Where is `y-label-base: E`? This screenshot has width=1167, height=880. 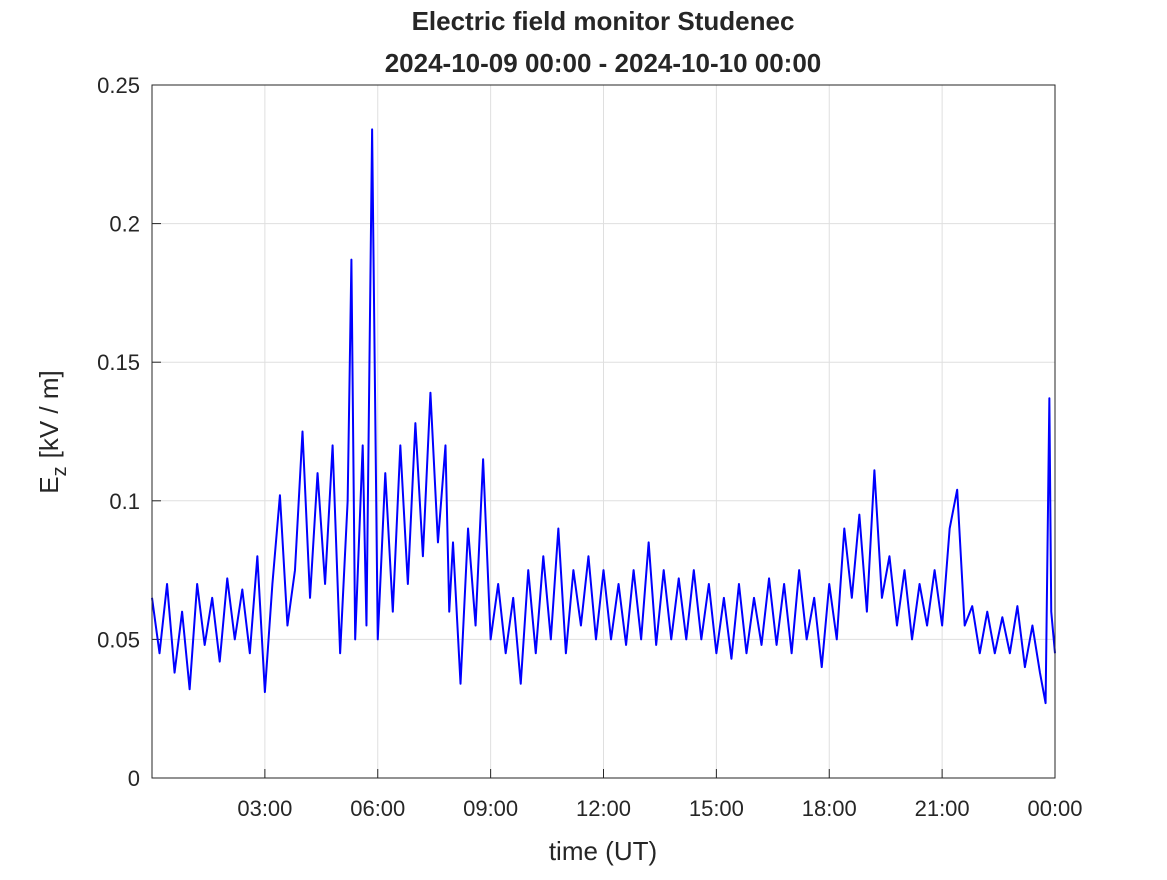 y-label-base: E is located at coordinates (49, 484).